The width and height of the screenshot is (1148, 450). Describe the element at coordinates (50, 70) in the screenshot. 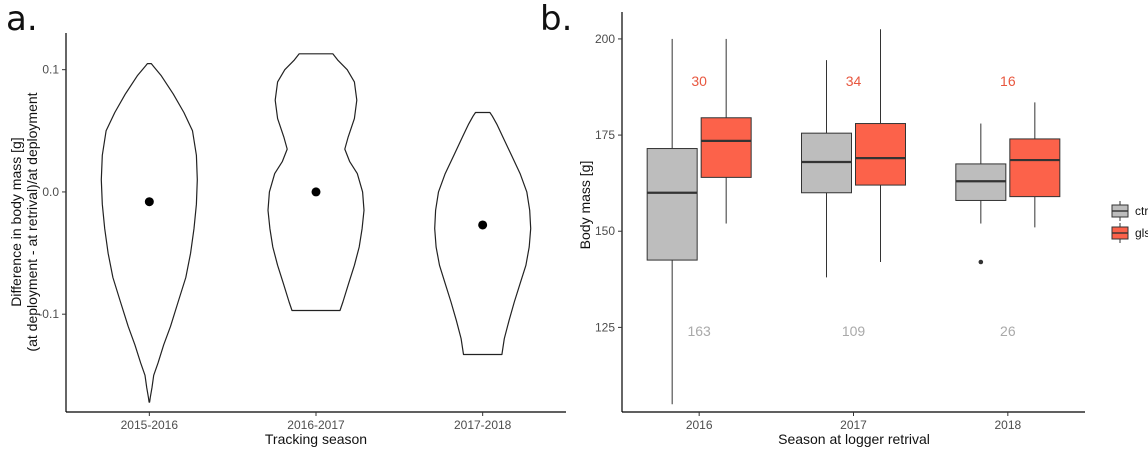

I see `panel-a-y-tick-label: 0.1` at that location.